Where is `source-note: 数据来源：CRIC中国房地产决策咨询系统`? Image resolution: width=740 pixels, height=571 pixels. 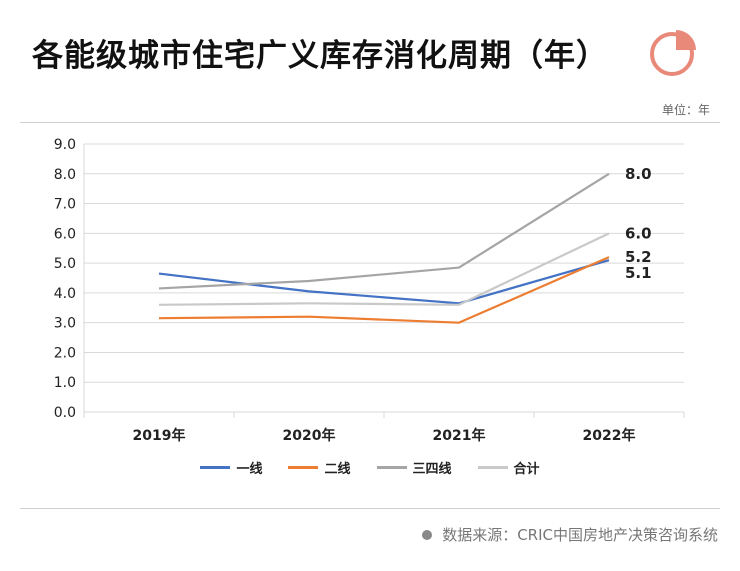
source-note: 数据来源：CRIC中国房地产决策咨询系统 is located at coordinates (570, 534).